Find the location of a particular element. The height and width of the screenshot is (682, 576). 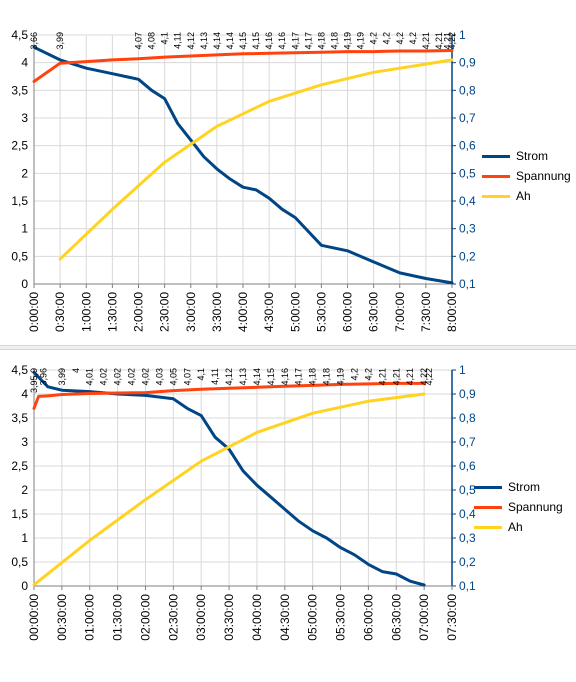

data-label: 4,13 is located at coordinates (204, 41).